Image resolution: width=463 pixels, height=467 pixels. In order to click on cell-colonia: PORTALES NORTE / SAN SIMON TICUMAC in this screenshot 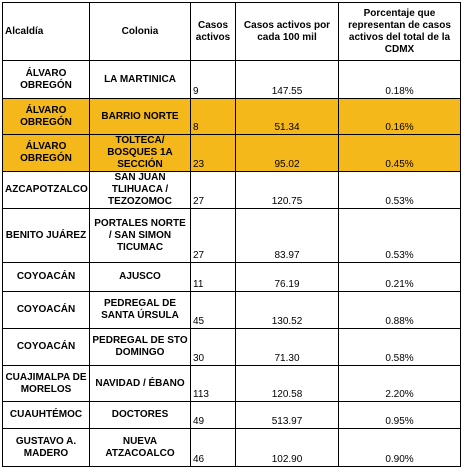, I will do `click(140, 235)`.